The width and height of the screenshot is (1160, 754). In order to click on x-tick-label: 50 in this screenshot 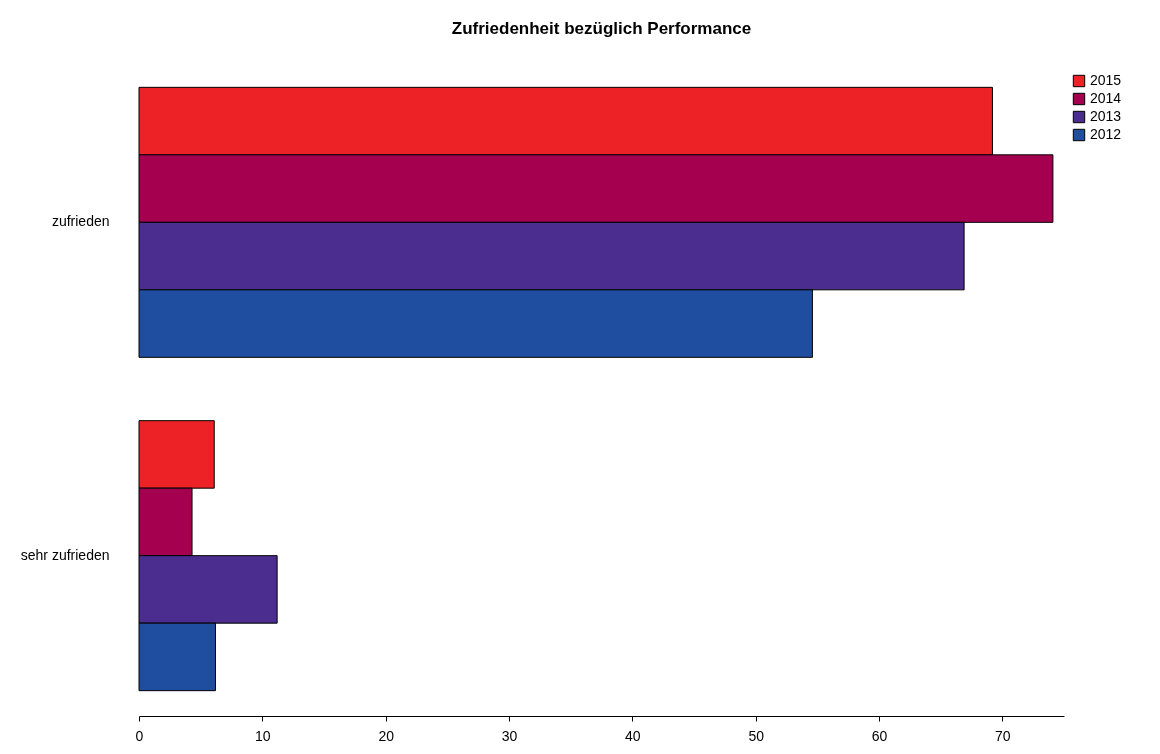, I will do `click(756, 735)`.